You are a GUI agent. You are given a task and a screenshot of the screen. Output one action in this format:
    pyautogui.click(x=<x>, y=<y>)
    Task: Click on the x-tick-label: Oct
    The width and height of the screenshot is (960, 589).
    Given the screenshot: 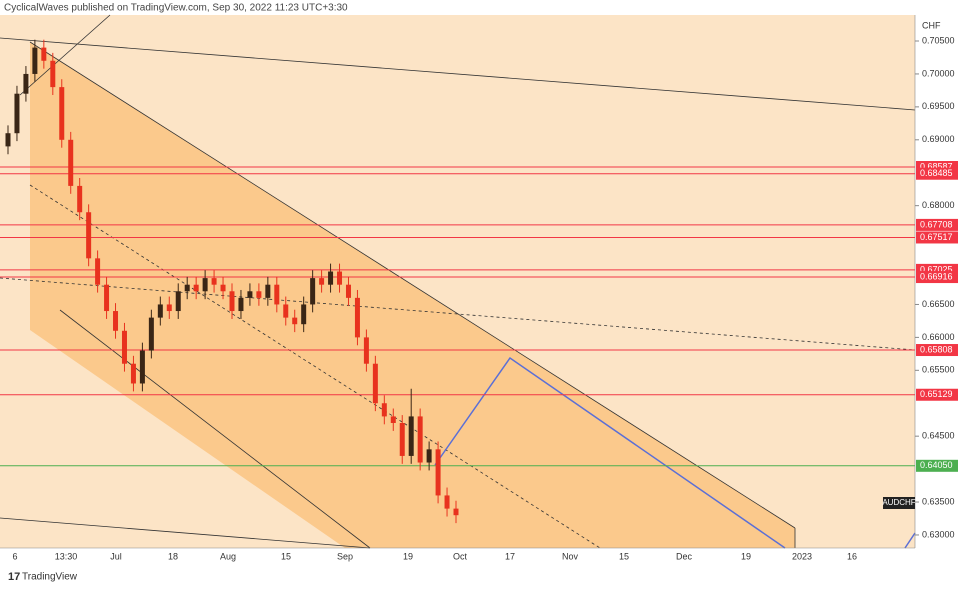 What is the action you would take?
    pyautogui.click(x=460, y=556)
    